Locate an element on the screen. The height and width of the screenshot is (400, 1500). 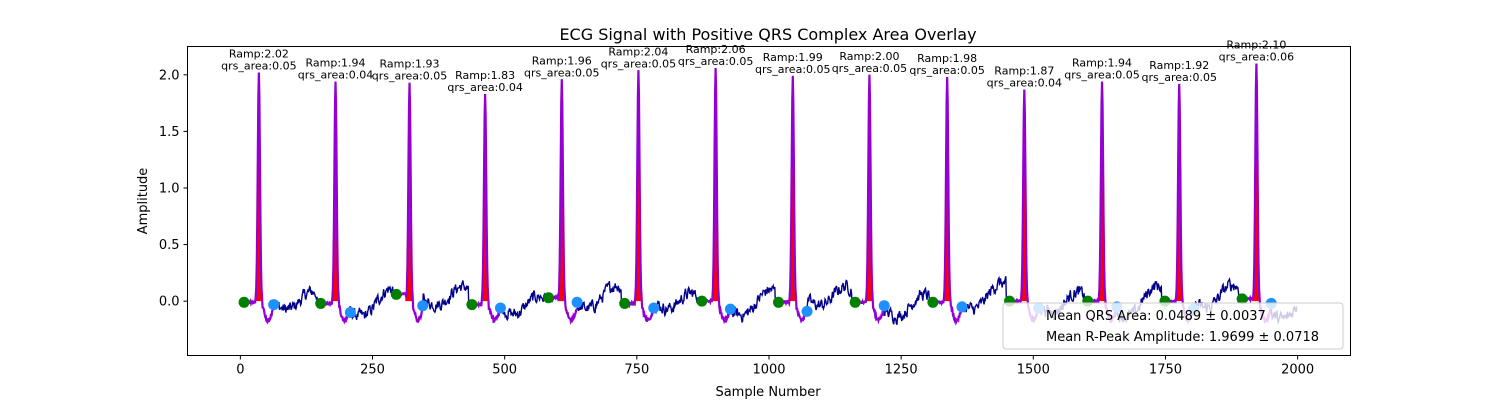
x-tick-label: 0 is located at coordinates (240, 370).